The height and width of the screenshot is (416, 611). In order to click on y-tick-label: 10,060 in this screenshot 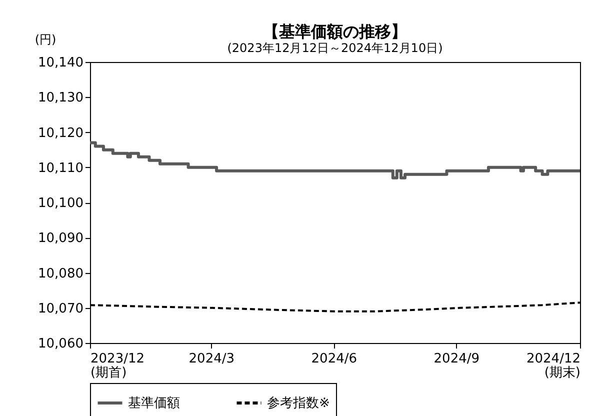, I will do `click(61, 344)`.